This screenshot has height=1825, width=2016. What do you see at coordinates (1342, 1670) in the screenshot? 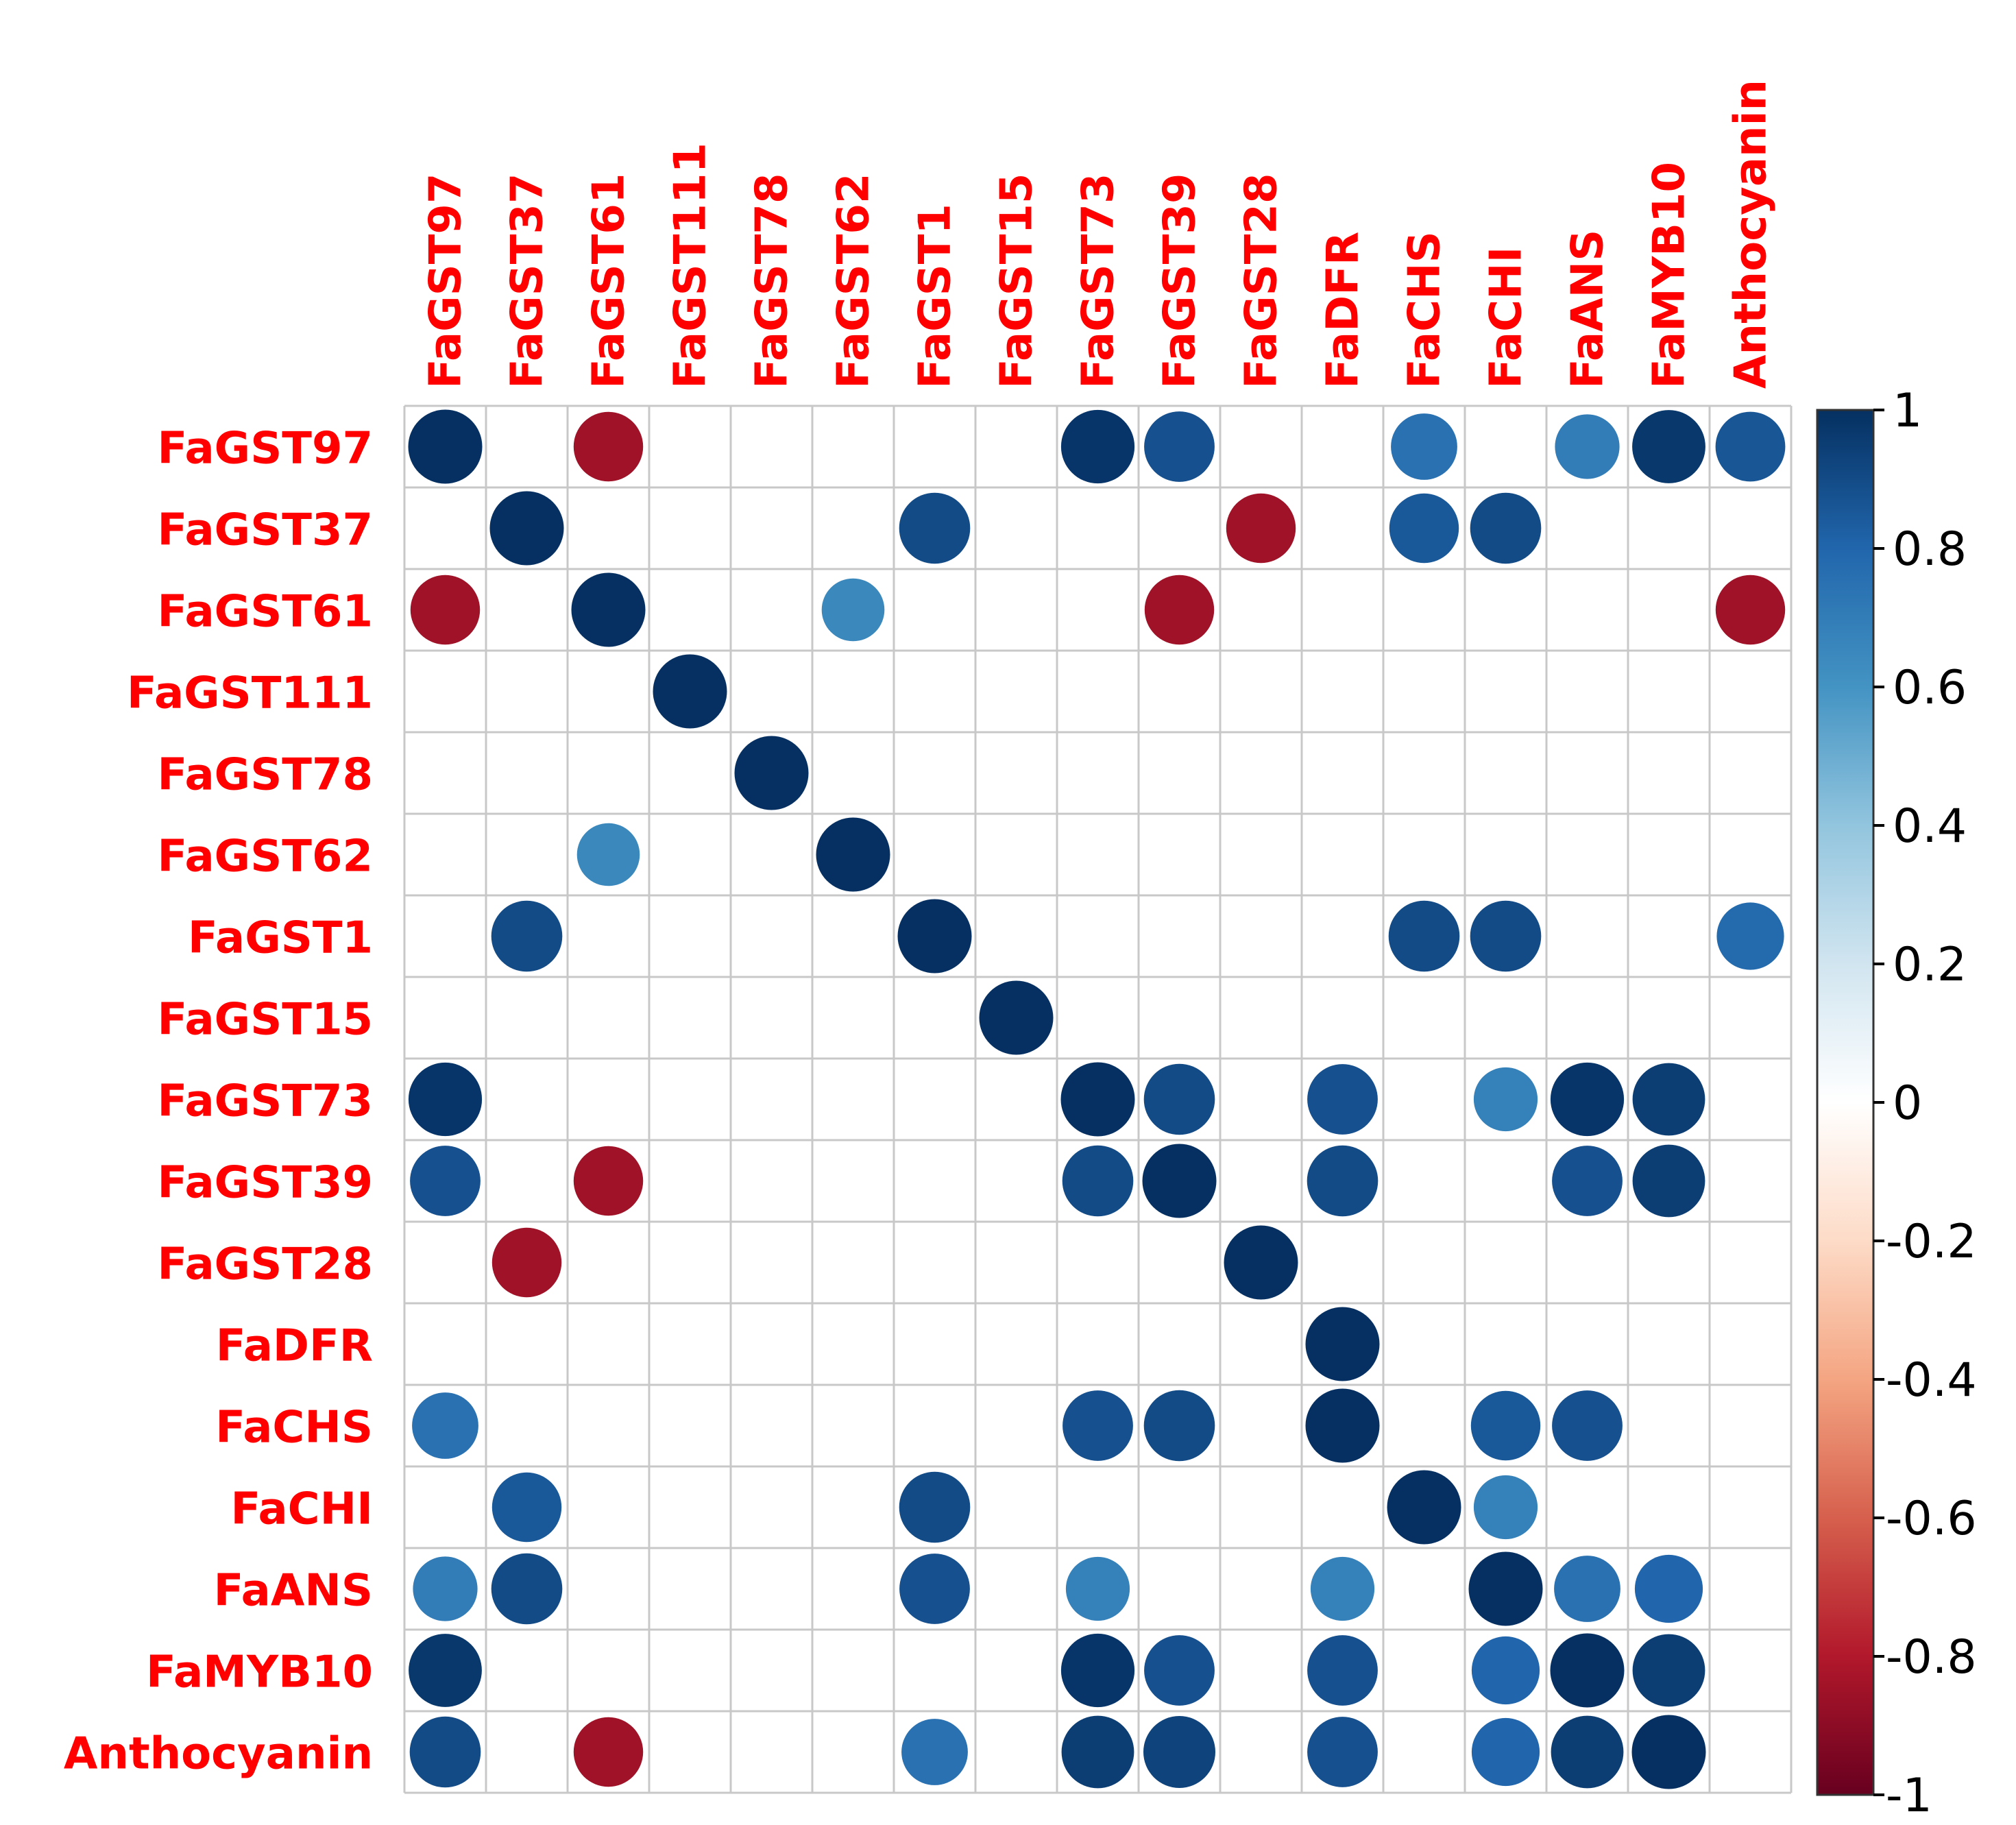
I see `correlation-circle-FaMYB10-FaDFR` at bounding box center [1342, 1670].